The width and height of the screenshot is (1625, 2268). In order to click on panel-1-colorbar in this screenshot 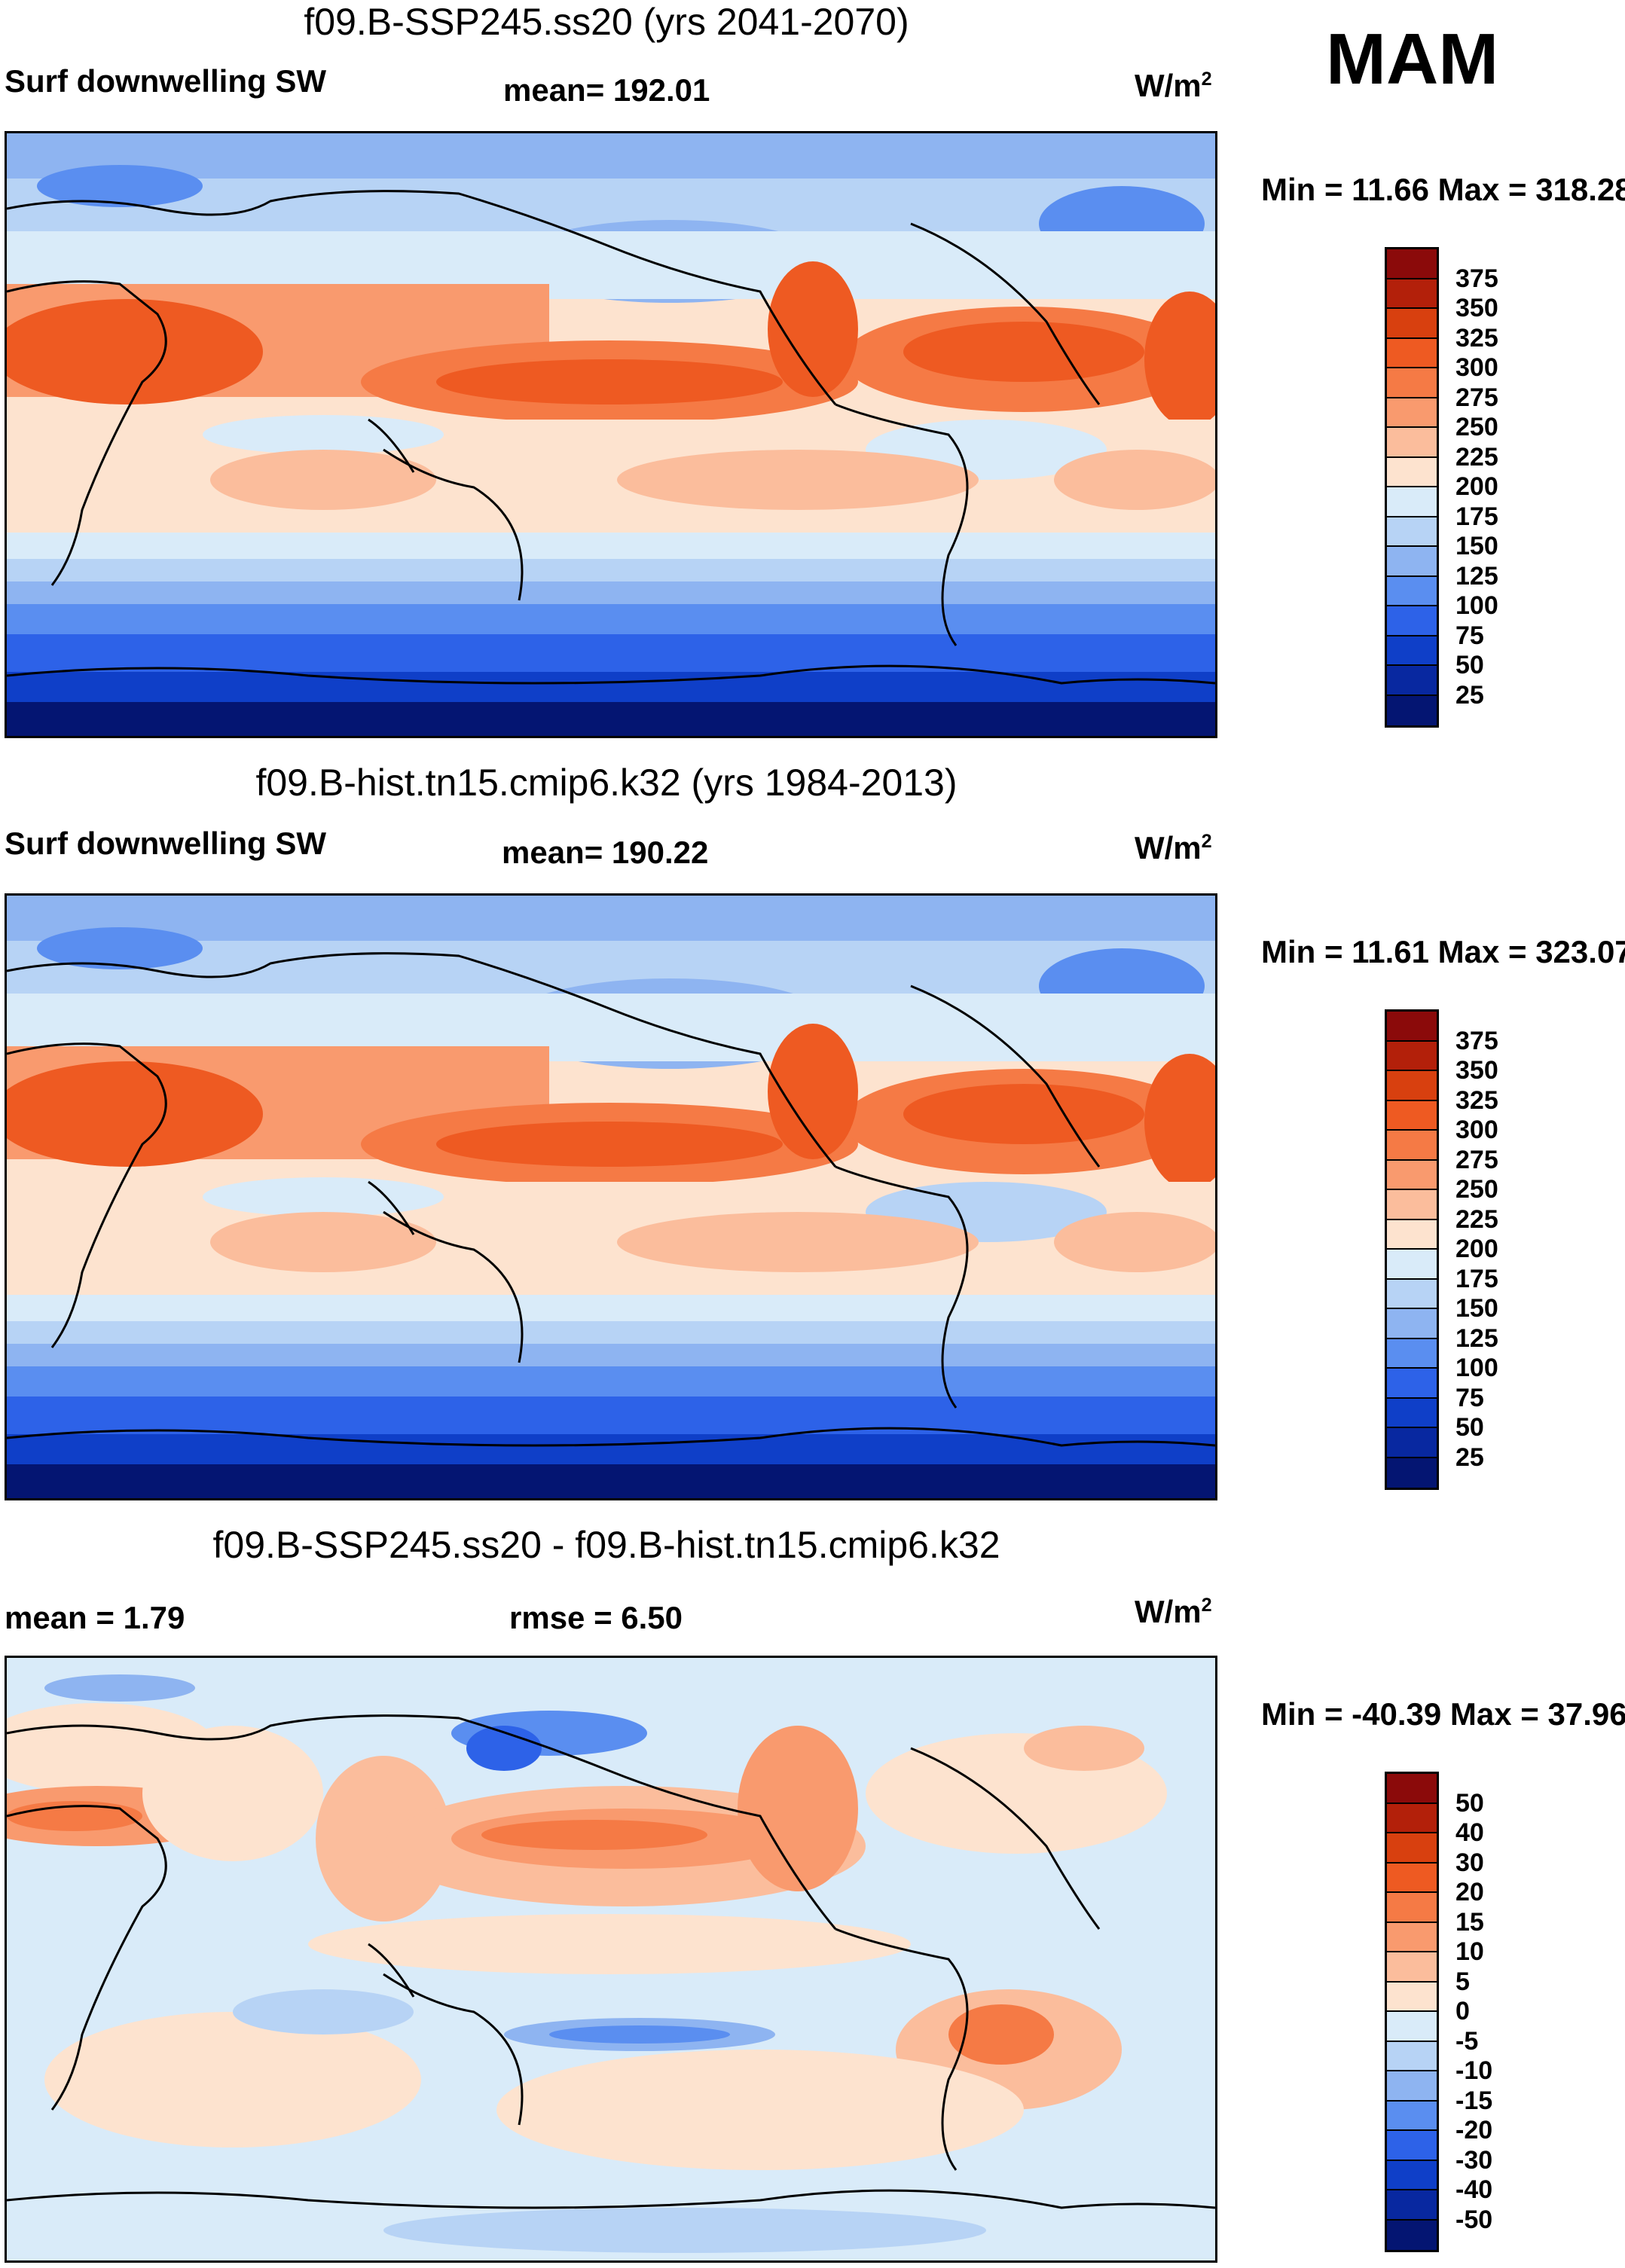, I will do `click(1412, 487)`.